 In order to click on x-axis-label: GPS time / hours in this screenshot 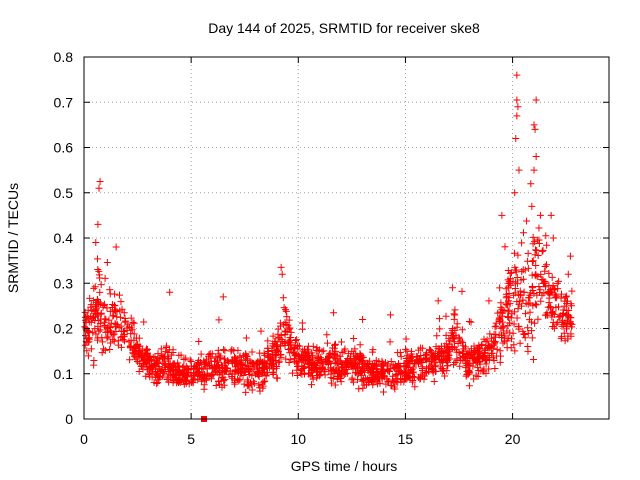, I will do `click(344, 466)`.